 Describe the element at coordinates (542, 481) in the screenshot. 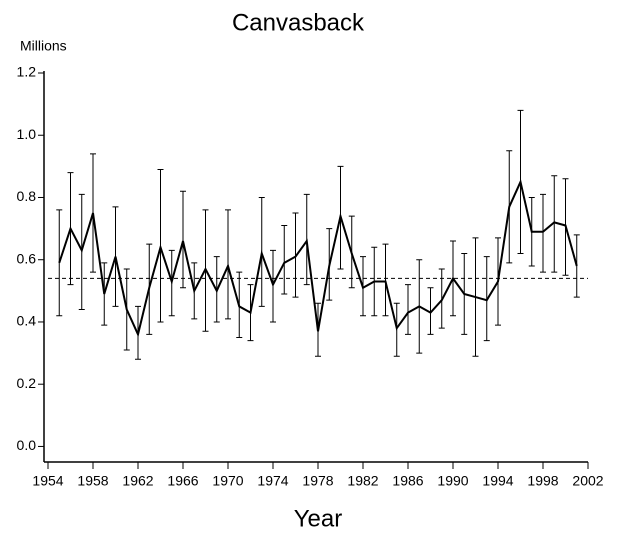

I see `x-tick-label: 1998` at that location.